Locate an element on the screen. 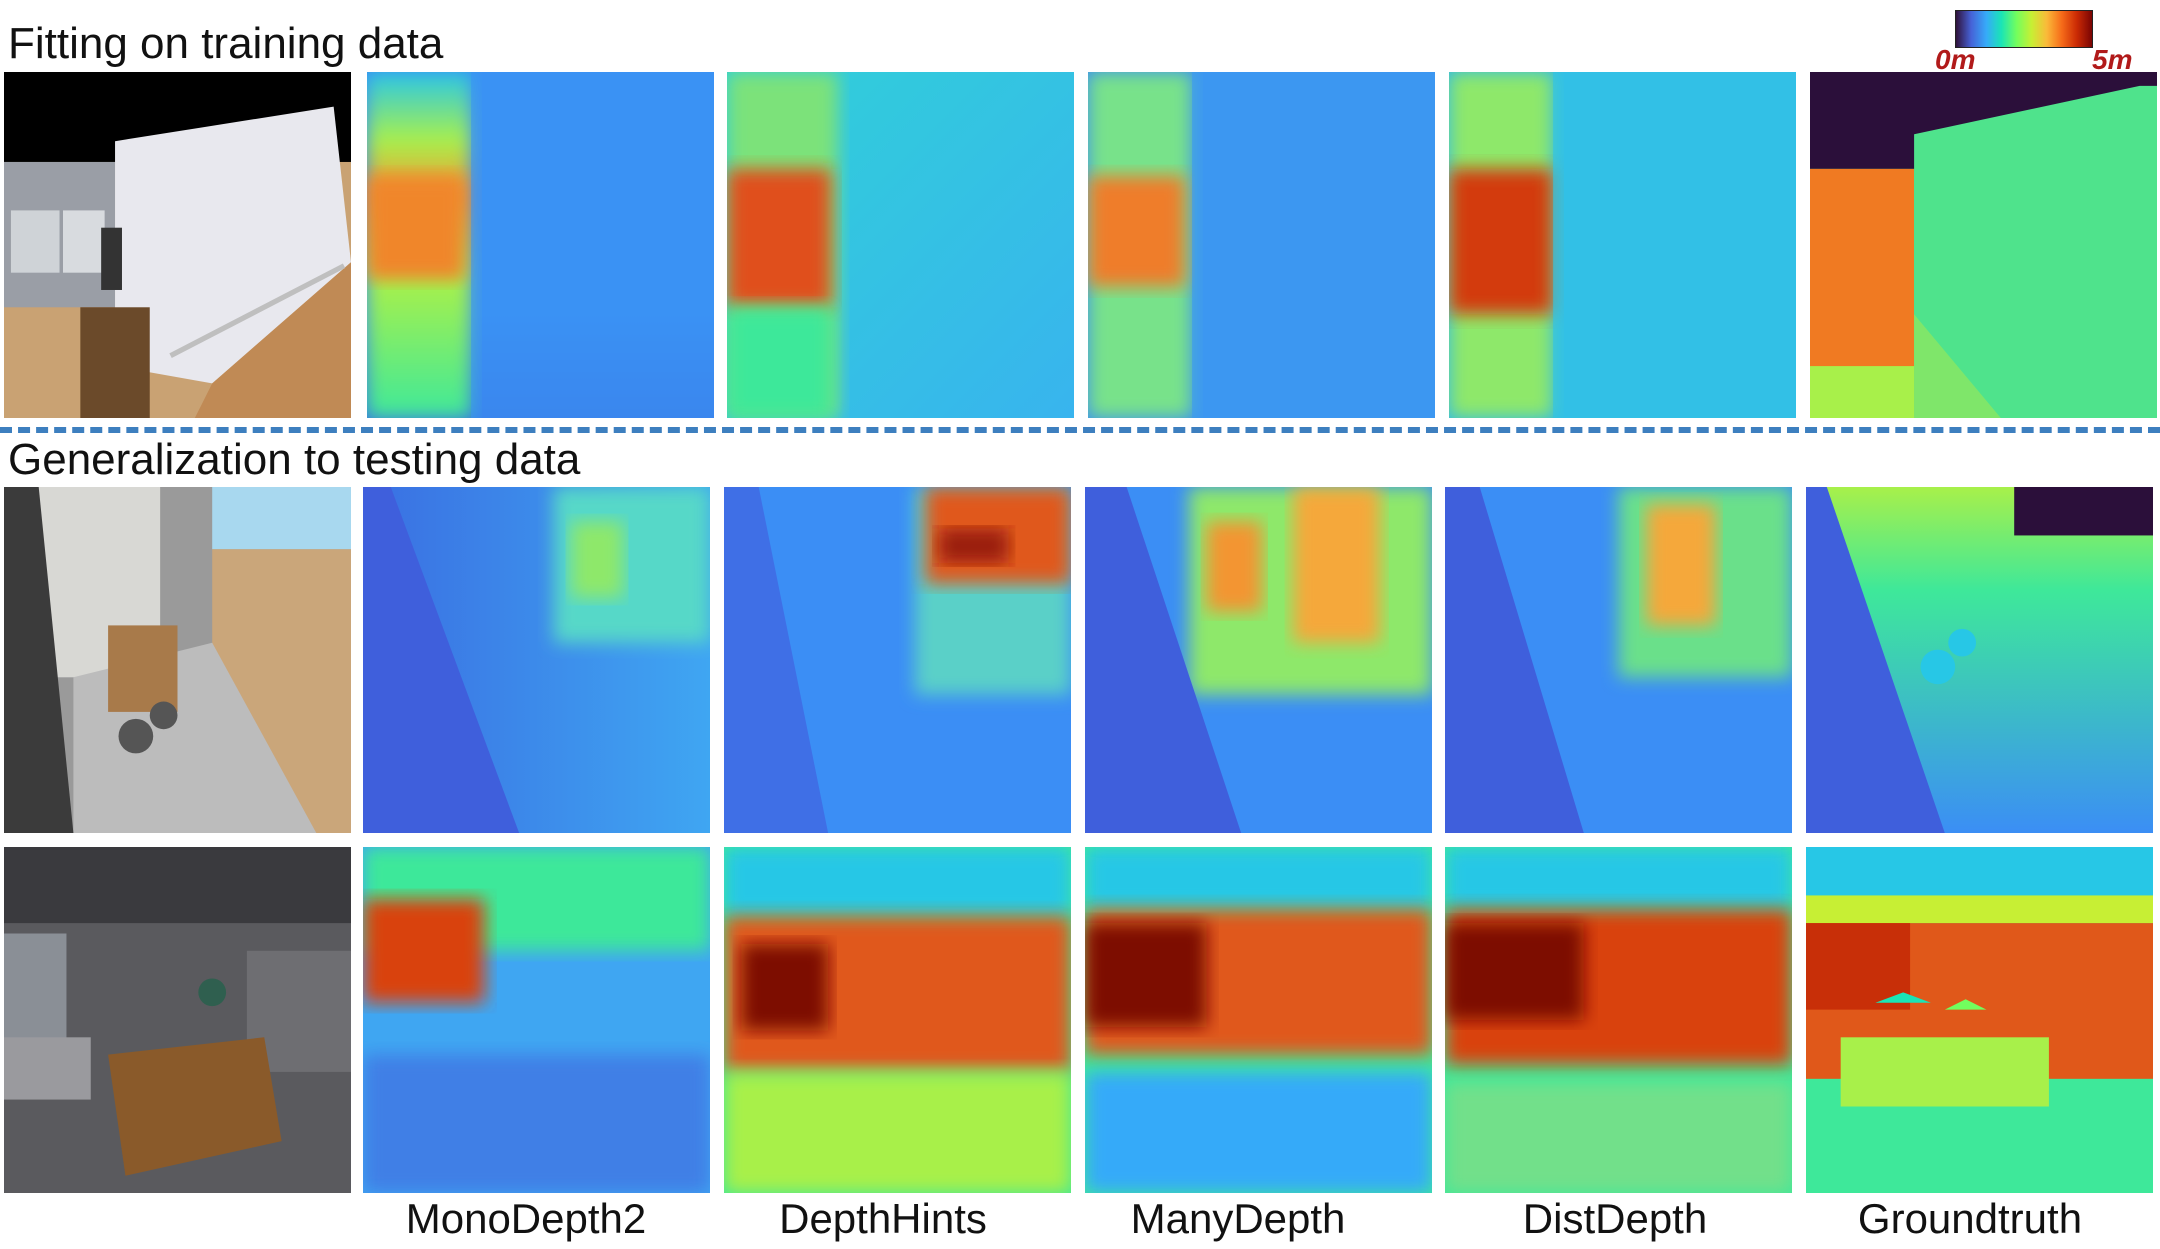 The width and height of the screenshot is (2160, 1249). method-label-manydepth: ManyDepth is located at coordinates (1238, 1218).